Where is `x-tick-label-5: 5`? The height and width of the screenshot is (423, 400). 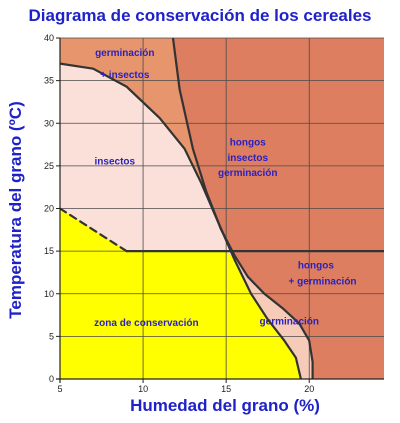
x-tick-label-5: 5 is located at coordinates (59, 389).